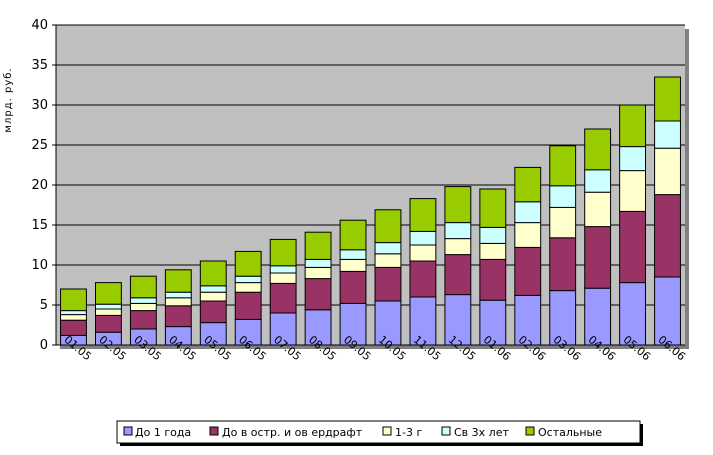 The width and height of the screenshot is (713, 455). I want to click on y-tick-label: 10, so click(39, 265).